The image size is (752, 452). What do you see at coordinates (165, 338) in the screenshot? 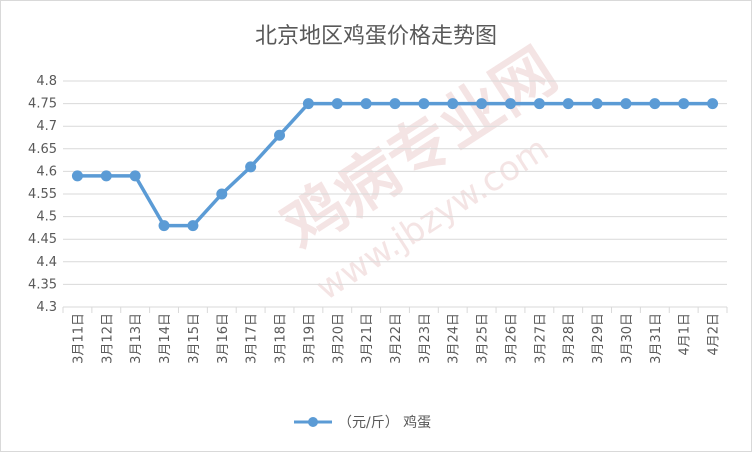
I see `x-tick-label: 3月14日` at bounding box center [165, 338].